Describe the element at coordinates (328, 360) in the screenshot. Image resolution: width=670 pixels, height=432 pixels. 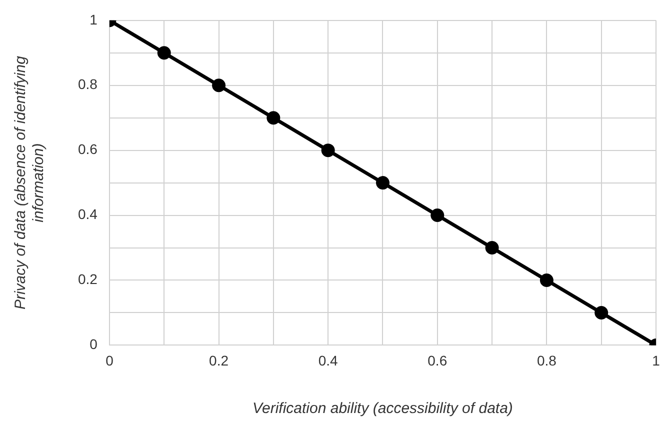
I see `x-tick-label: 0.4` at that location.